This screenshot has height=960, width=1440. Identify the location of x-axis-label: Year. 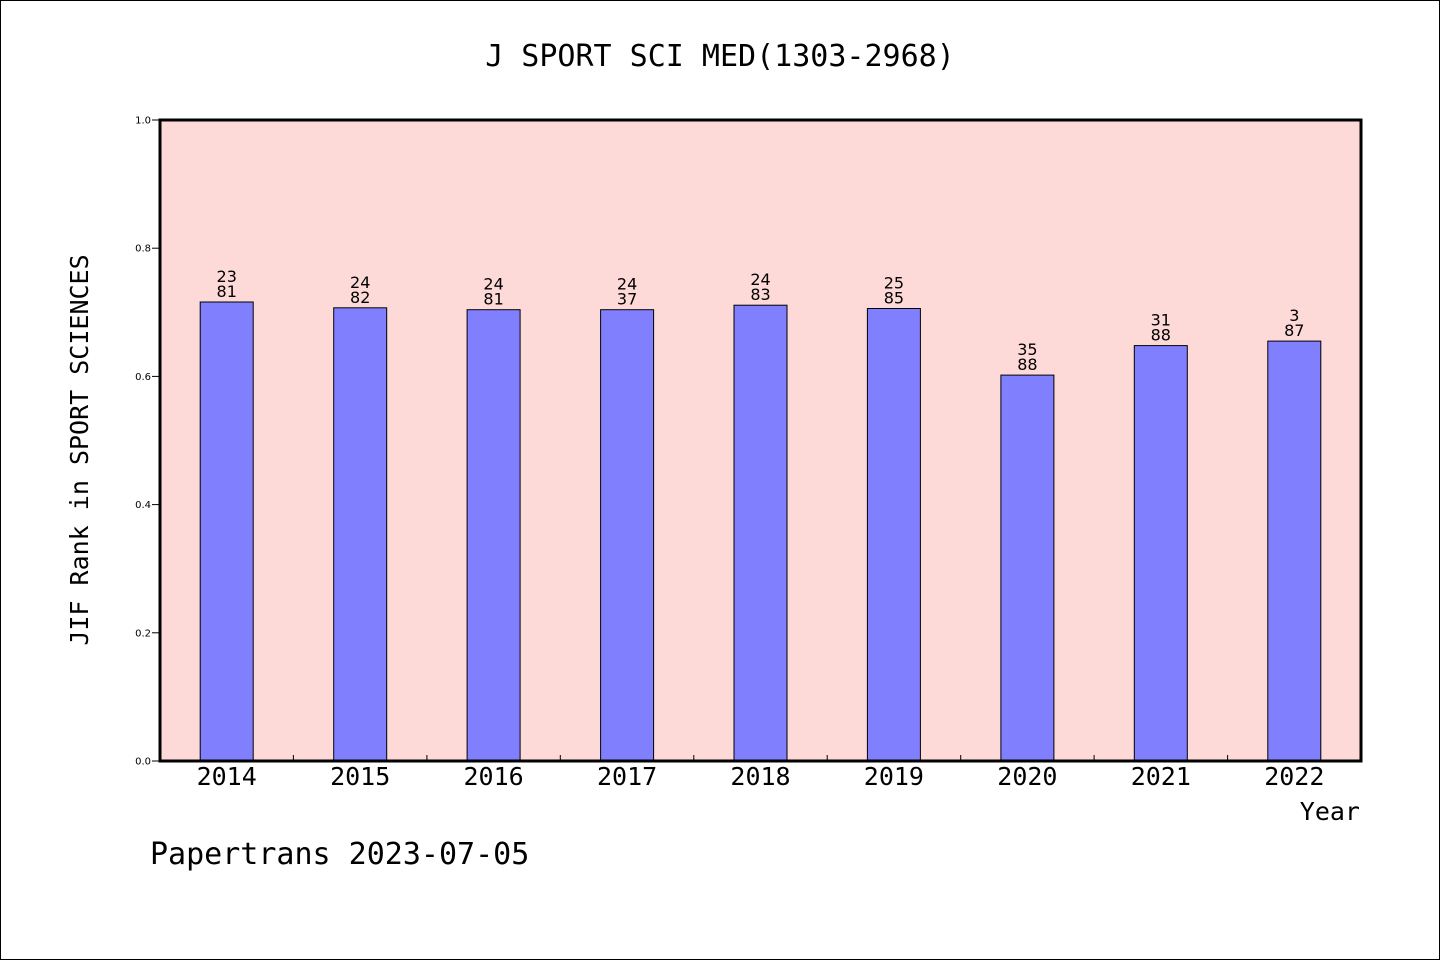
(1330, 811).